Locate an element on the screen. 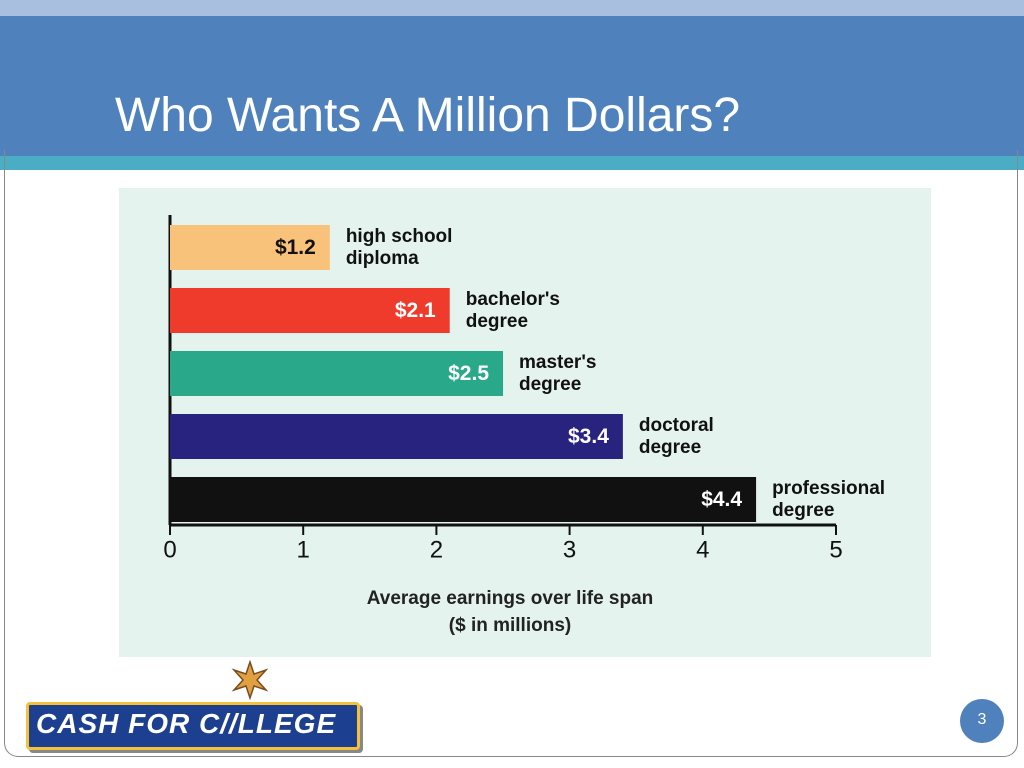  x-tick-label: 2 is located at coordinates (436, 549).